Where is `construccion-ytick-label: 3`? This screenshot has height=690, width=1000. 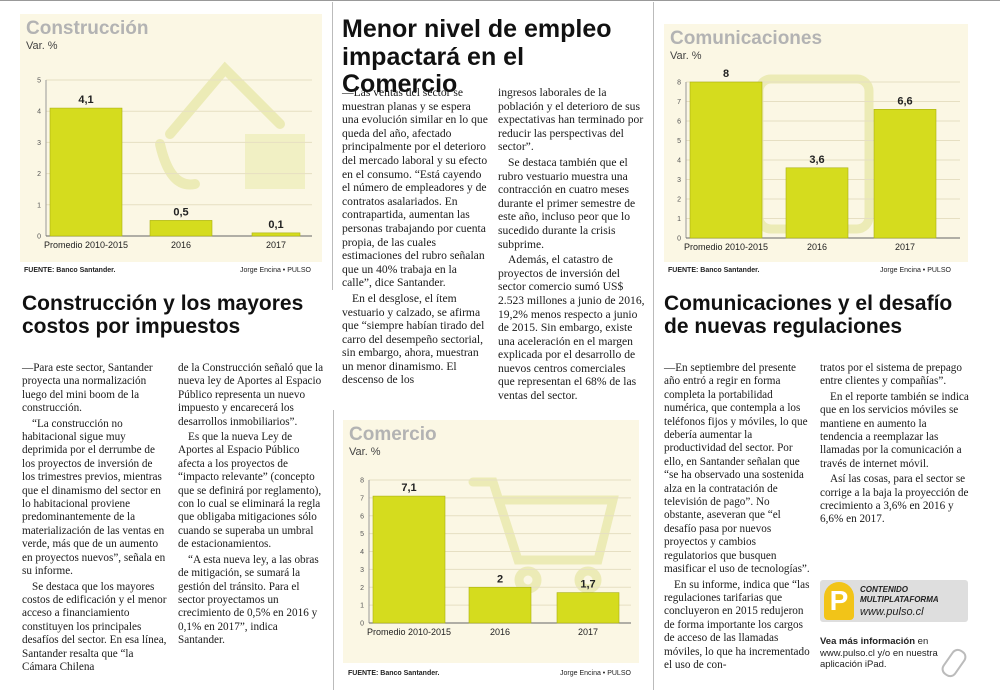 construccion-ytick-label: 3 is located at coordinates (39, 143).